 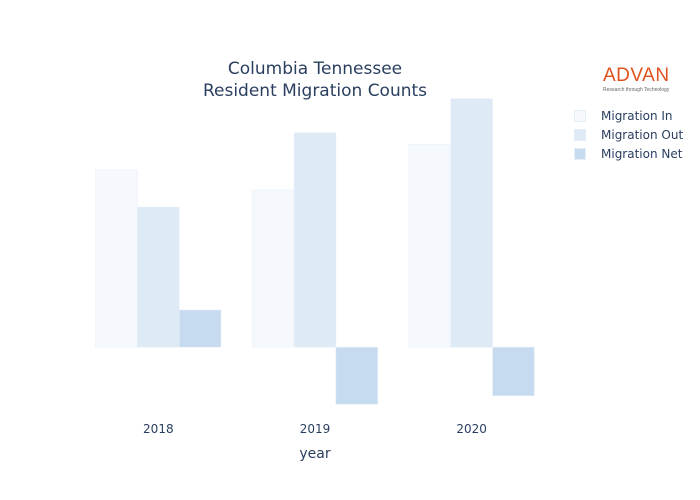 I want to click on chart-title-line-2: Resident Migration Counts, so click(x=315, y=91).